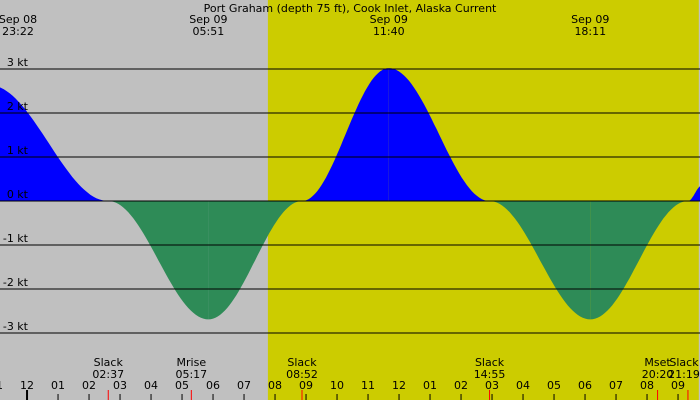  I want to click on y-tick-label: 1 kt, so click(18, 150).